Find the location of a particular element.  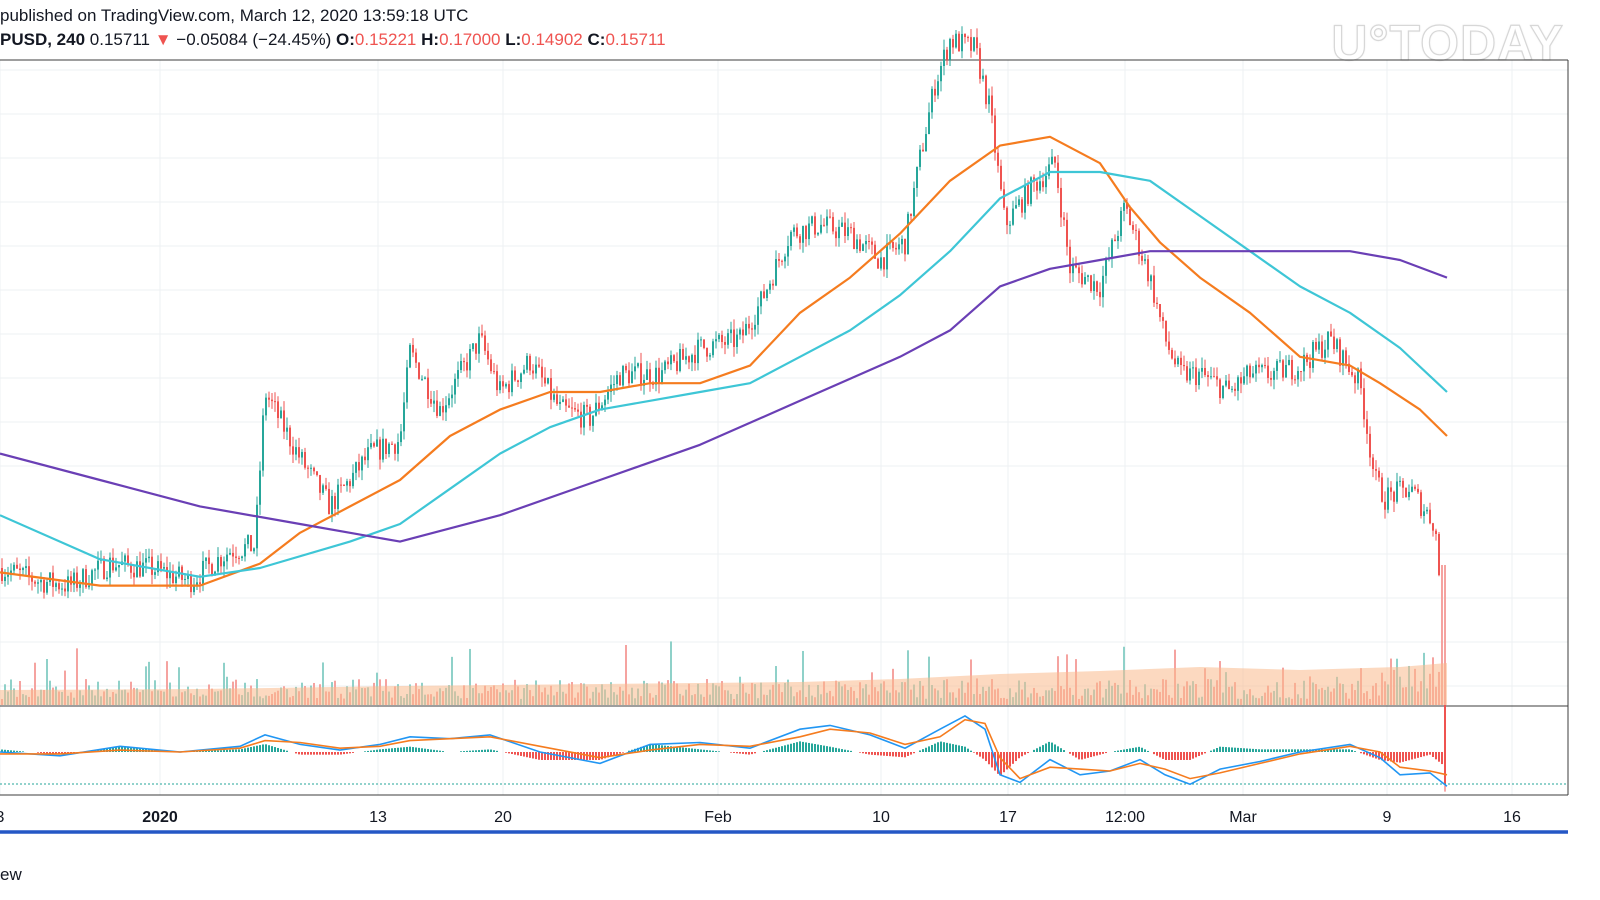

volume-bar is located at coordinates (35, 683).